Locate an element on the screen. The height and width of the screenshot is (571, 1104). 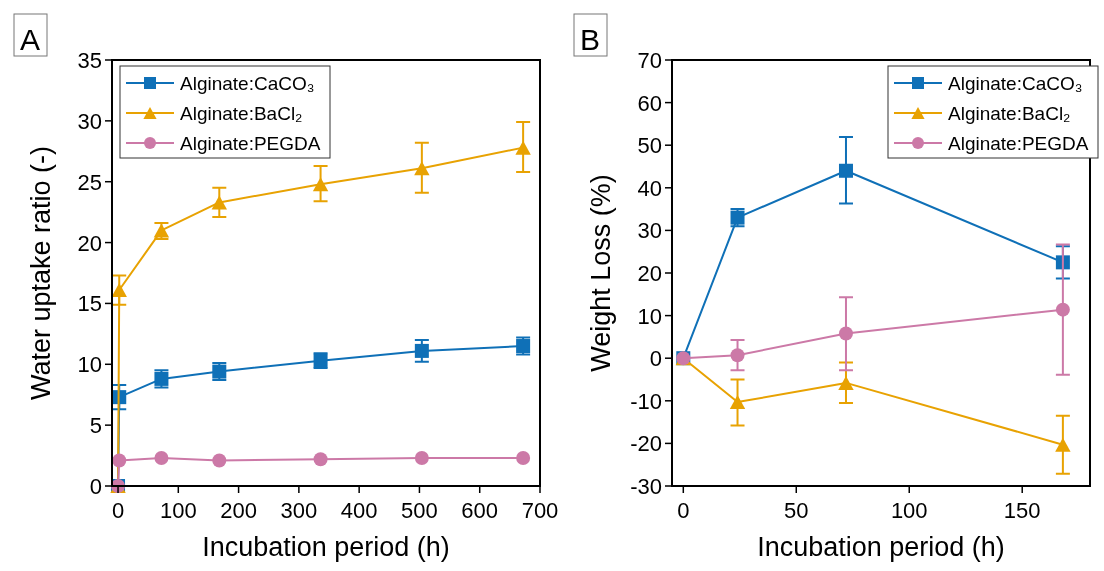
y-tick-label: 35 is located at coordinates (89, 60).